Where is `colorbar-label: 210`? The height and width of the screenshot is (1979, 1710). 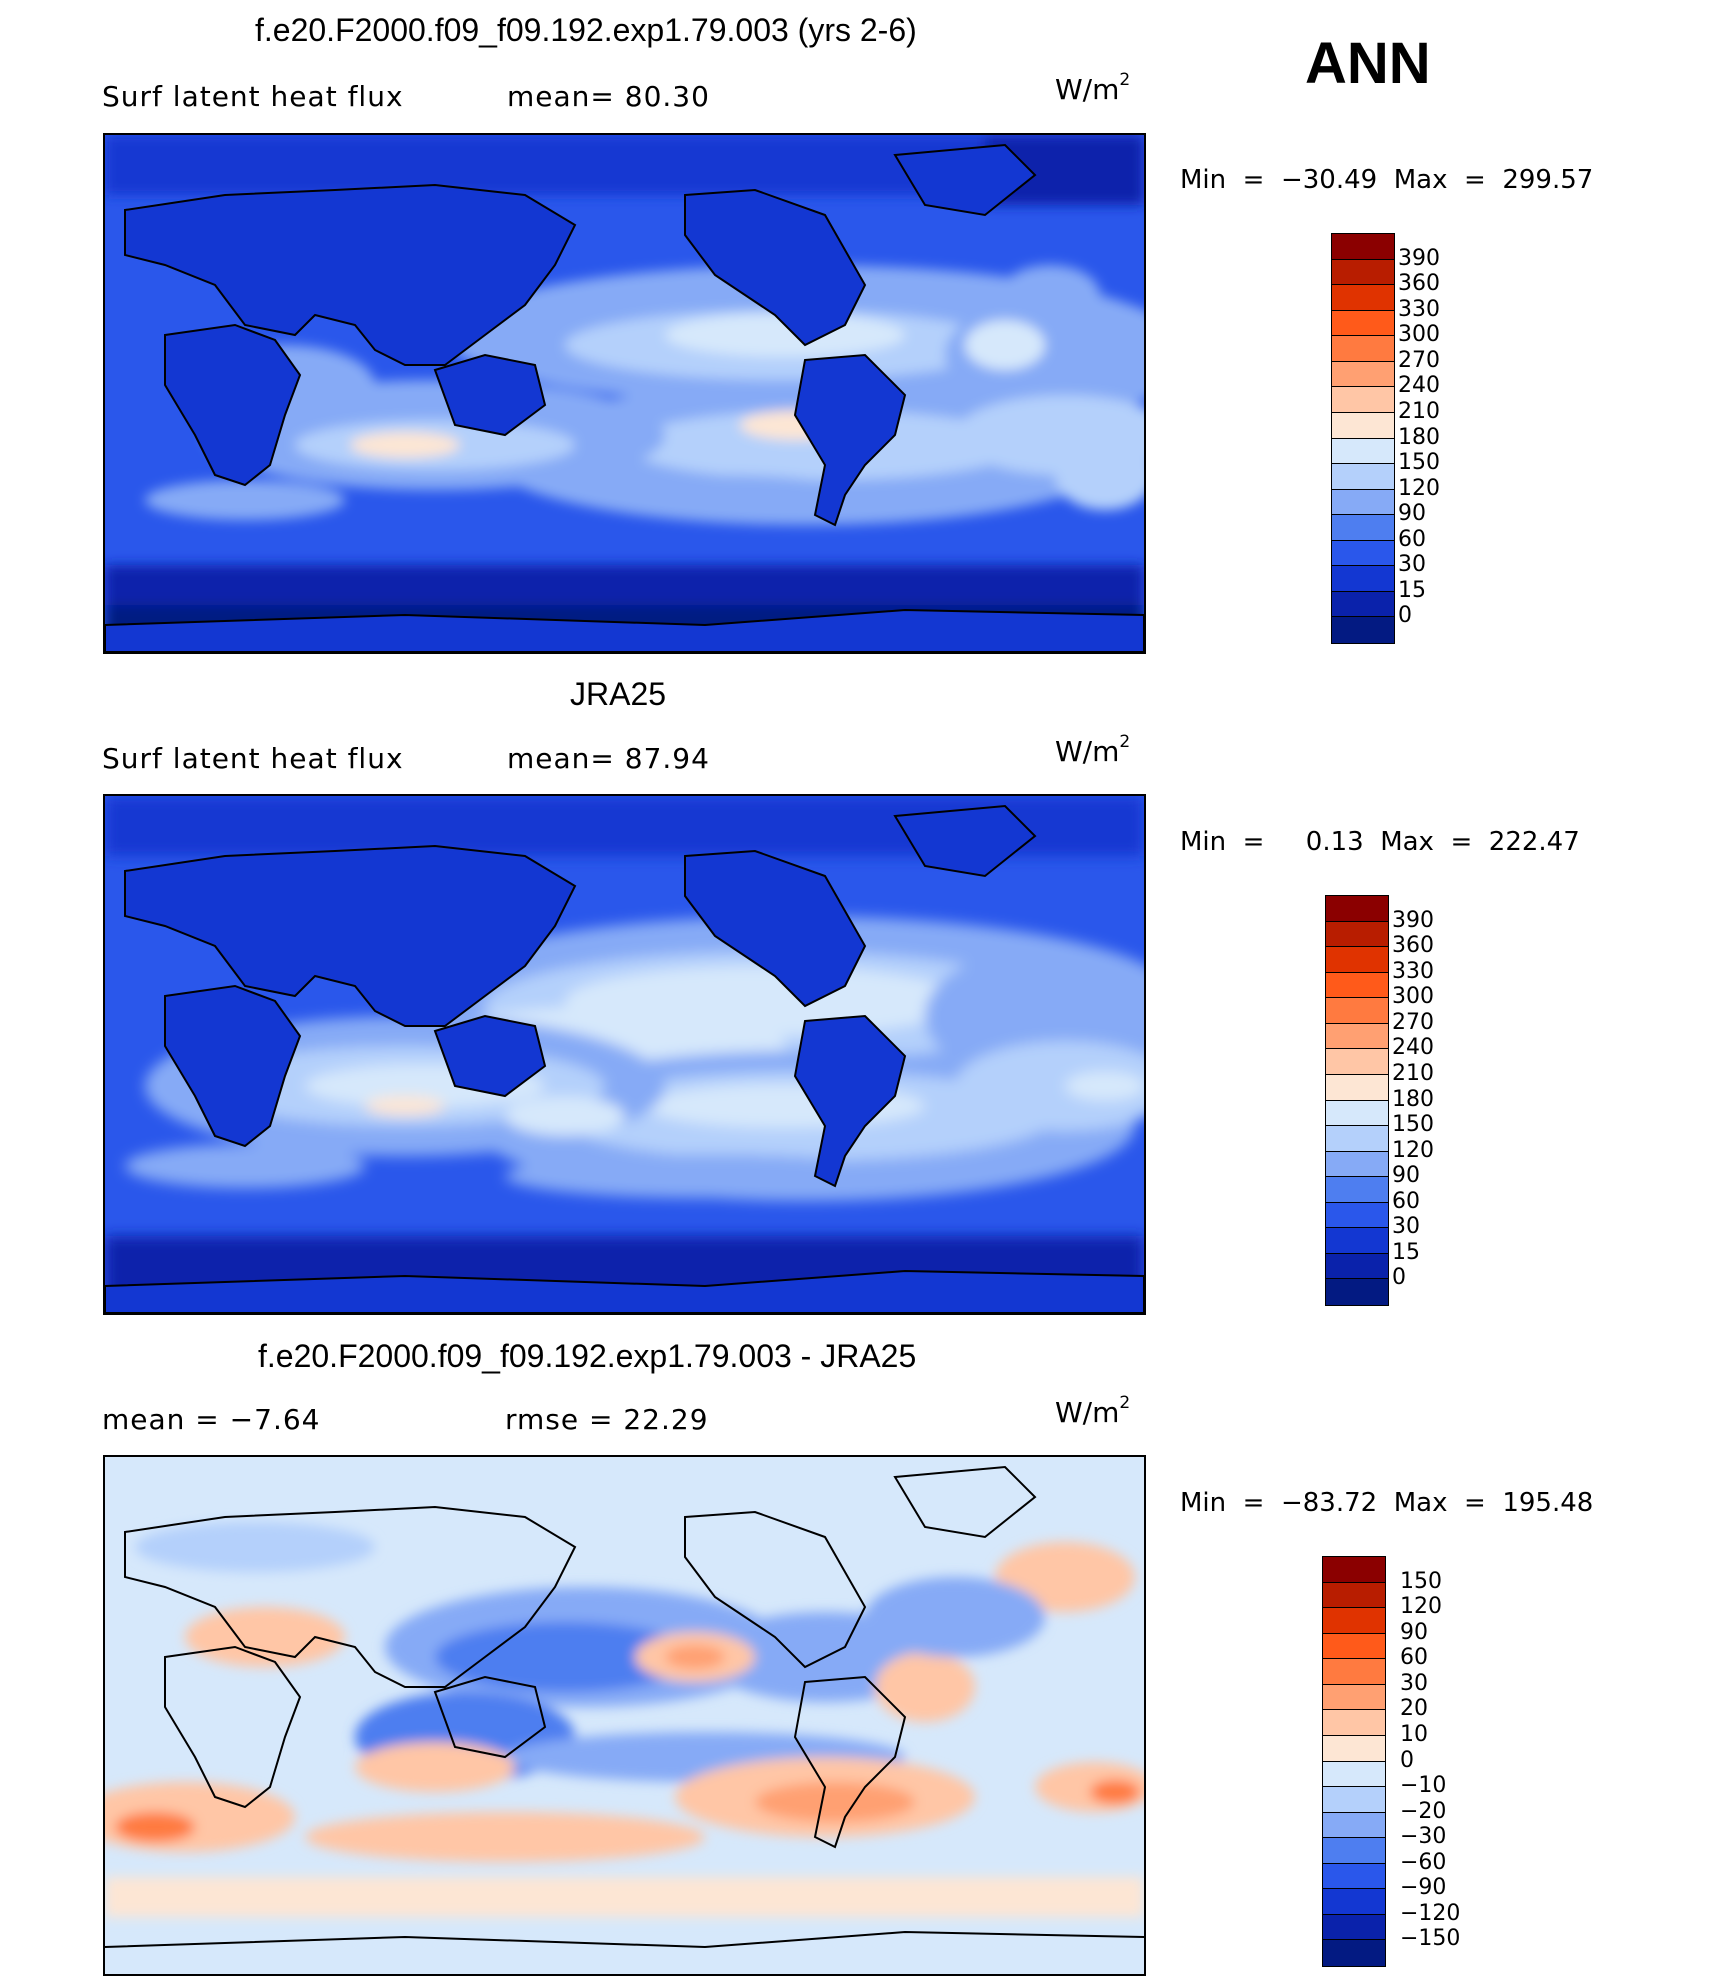
colorbar-label: 210 is located at coordinates (1413, 1073).